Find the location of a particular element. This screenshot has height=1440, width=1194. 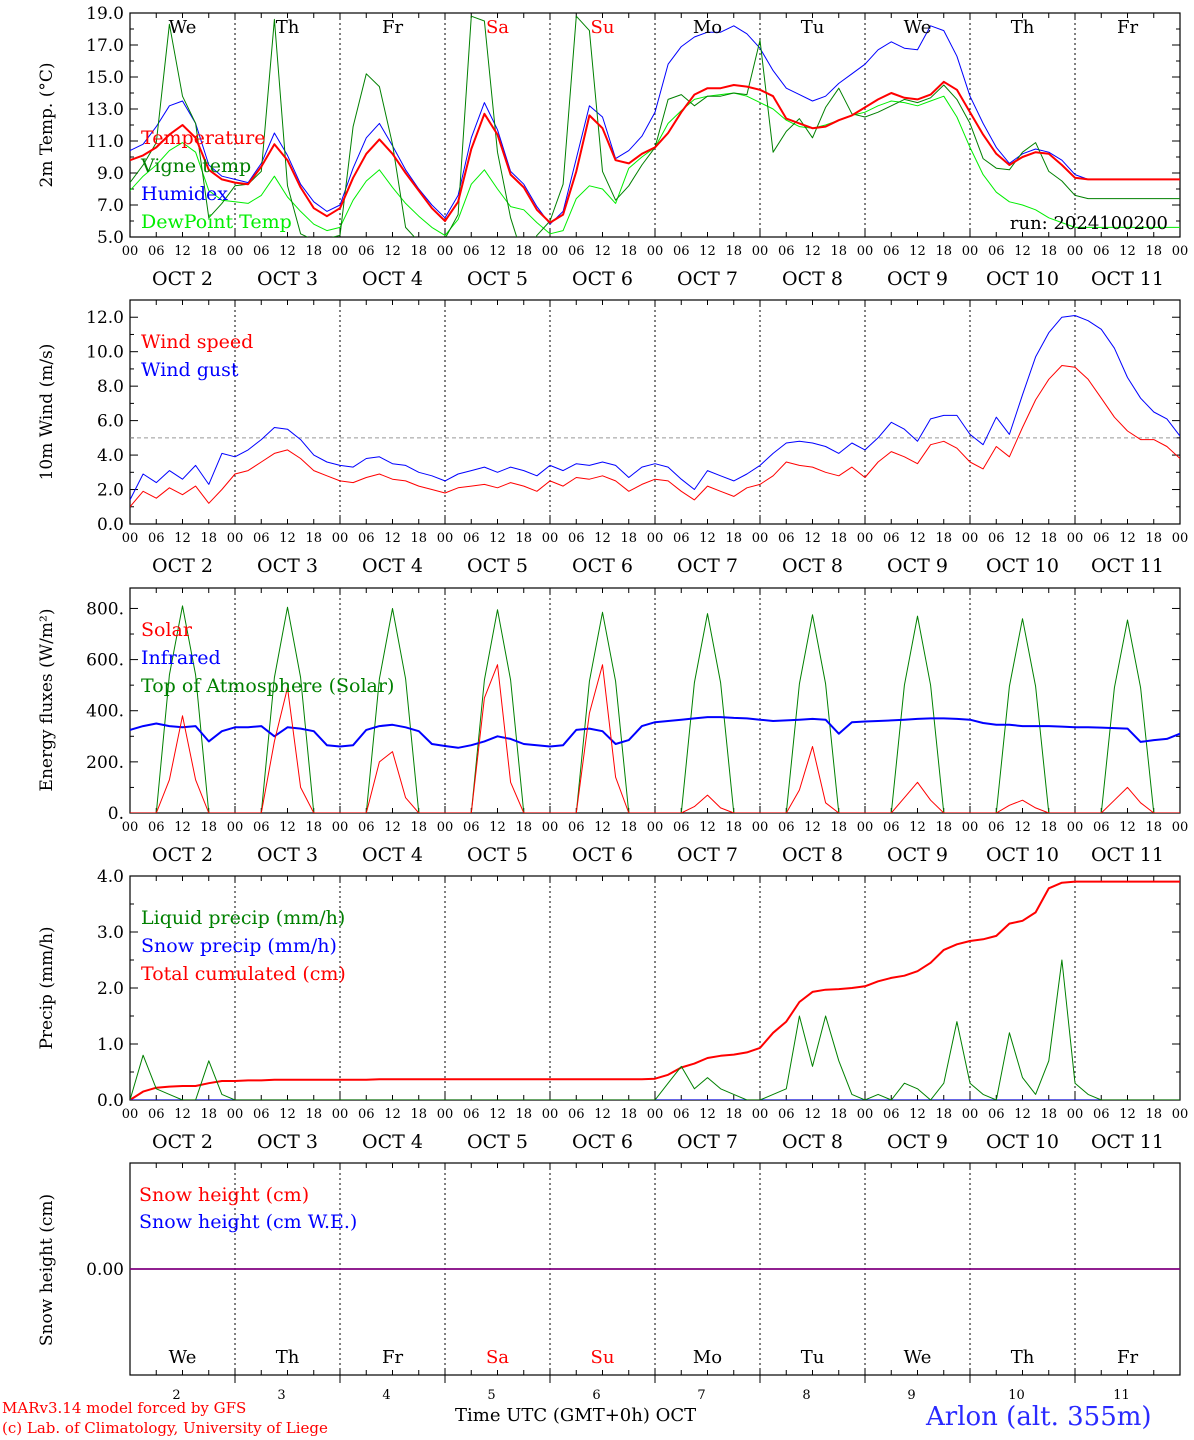

legend-entry: Humidex is located at coordinates (184, 194).